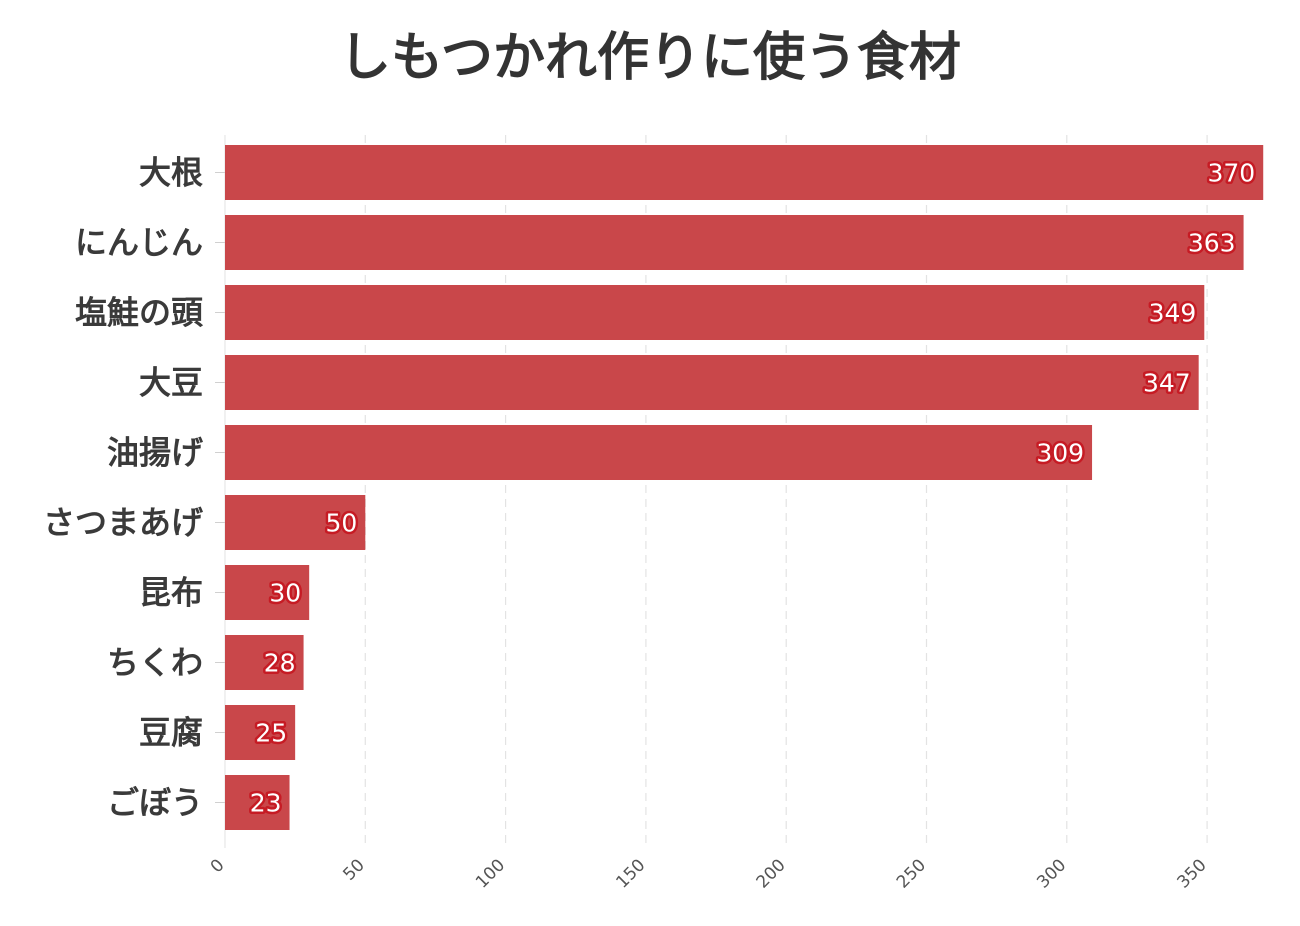 This screenshot has width=1300, height=926. I want to click on x-tick-label: 100, so click(490, 873).